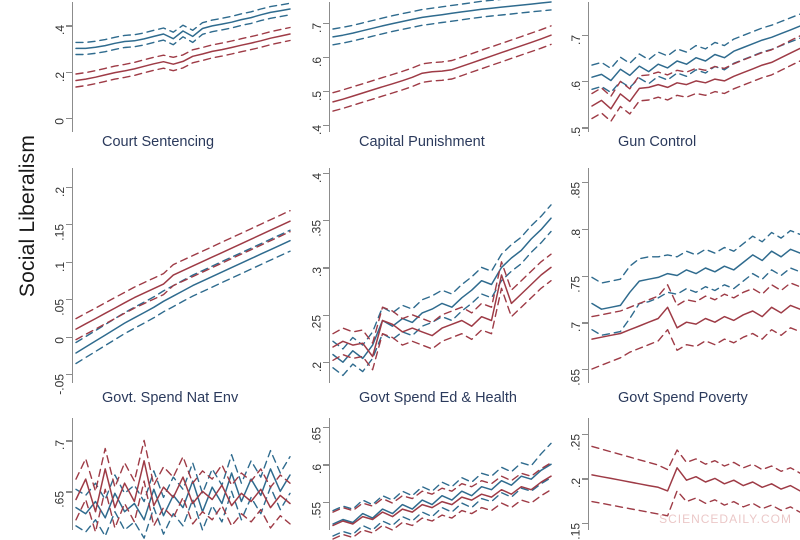 This screenshot has width=800, height=540. I want to click on chart-panel: .25.2.15, so click(684, 479).